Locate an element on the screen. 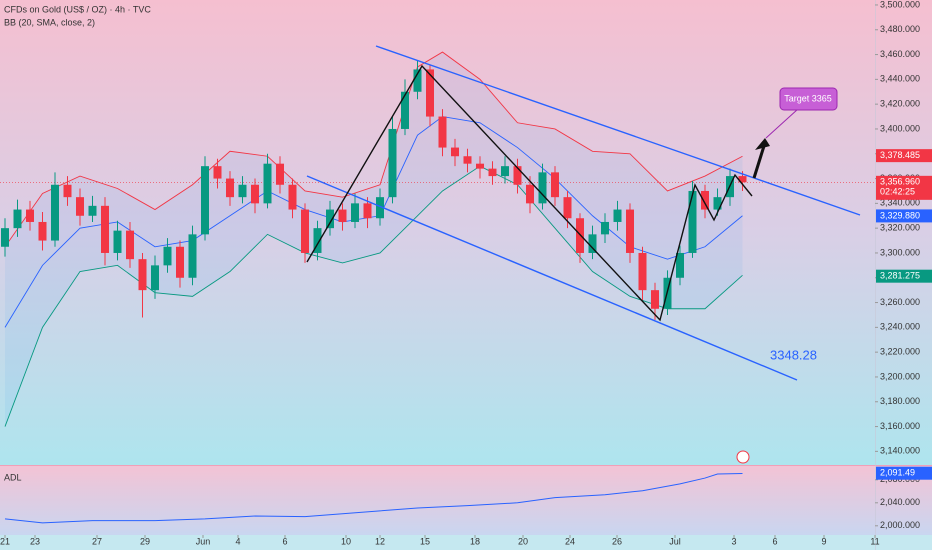 The image size is (932, 550). y-tick-label: 3,240.000 is located at coordinates (900, 327).